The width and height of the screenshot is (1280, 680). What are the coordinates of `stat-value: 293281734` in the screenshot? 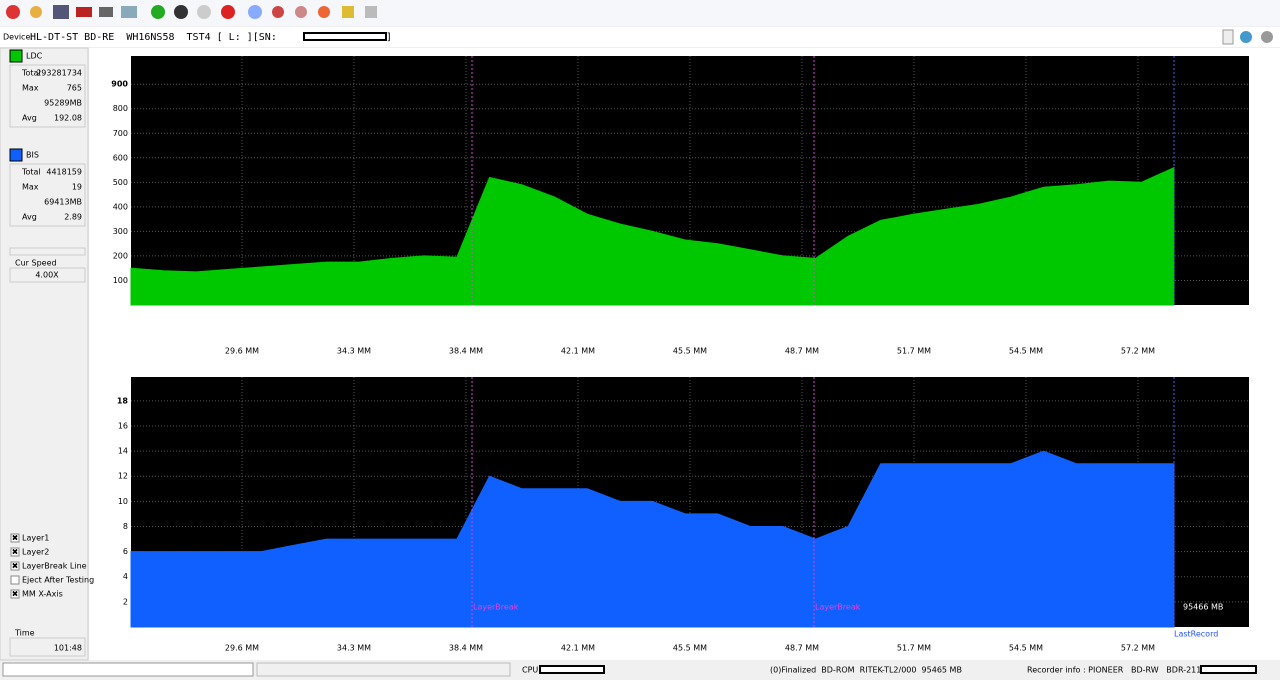 It's located at (59, 73).